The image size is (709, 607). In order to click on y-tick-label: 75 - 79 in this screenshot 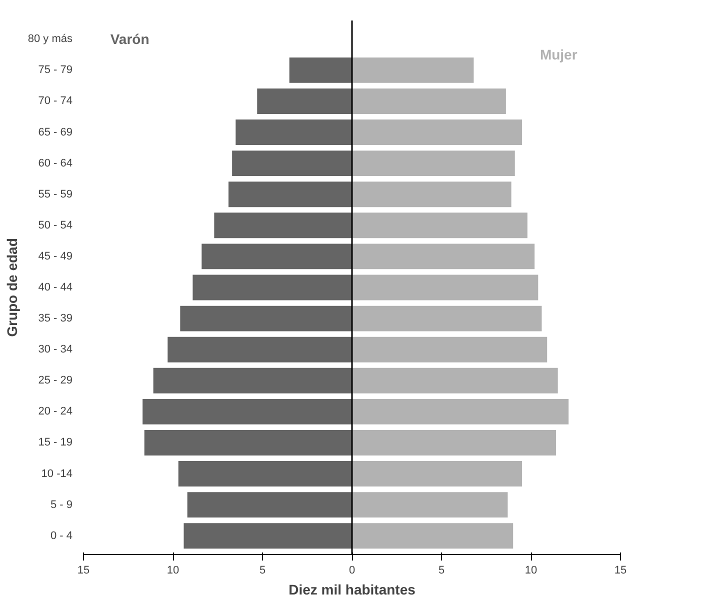, I will do `click(55, 70)`.